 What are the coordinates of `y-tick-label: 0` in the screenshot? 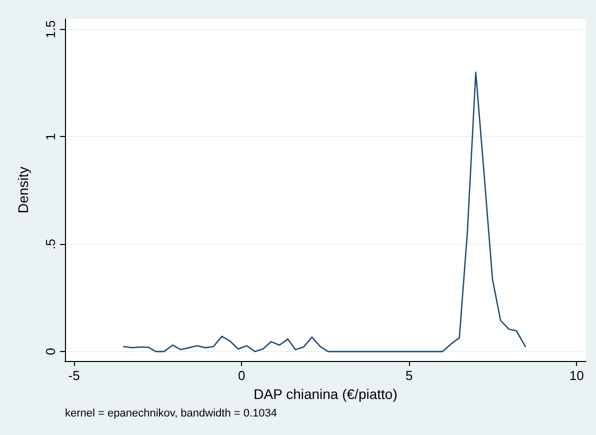 It's located at (50, 352).